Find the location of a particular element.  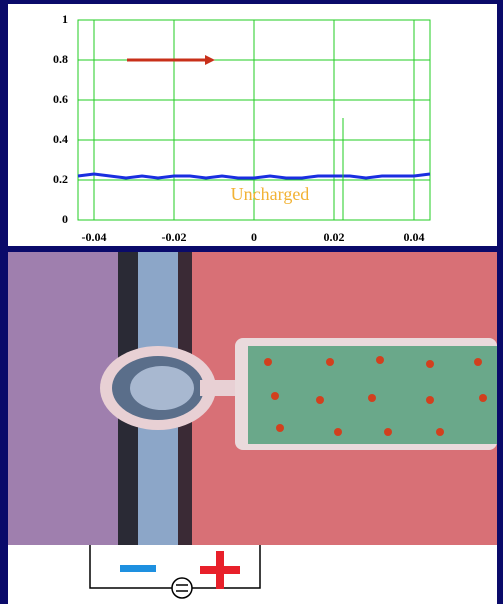

x-tick-label: -0.04 is located at coordinates (94, 237).